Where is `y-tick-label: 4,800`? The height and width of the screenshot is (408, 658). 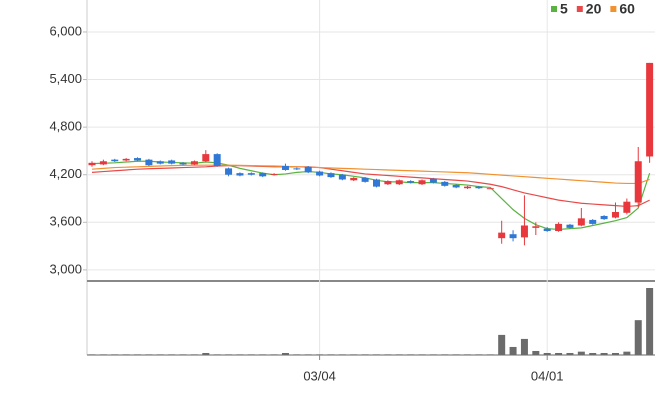 y-tick-label: 4,800 is located at coordinates (65, 126).